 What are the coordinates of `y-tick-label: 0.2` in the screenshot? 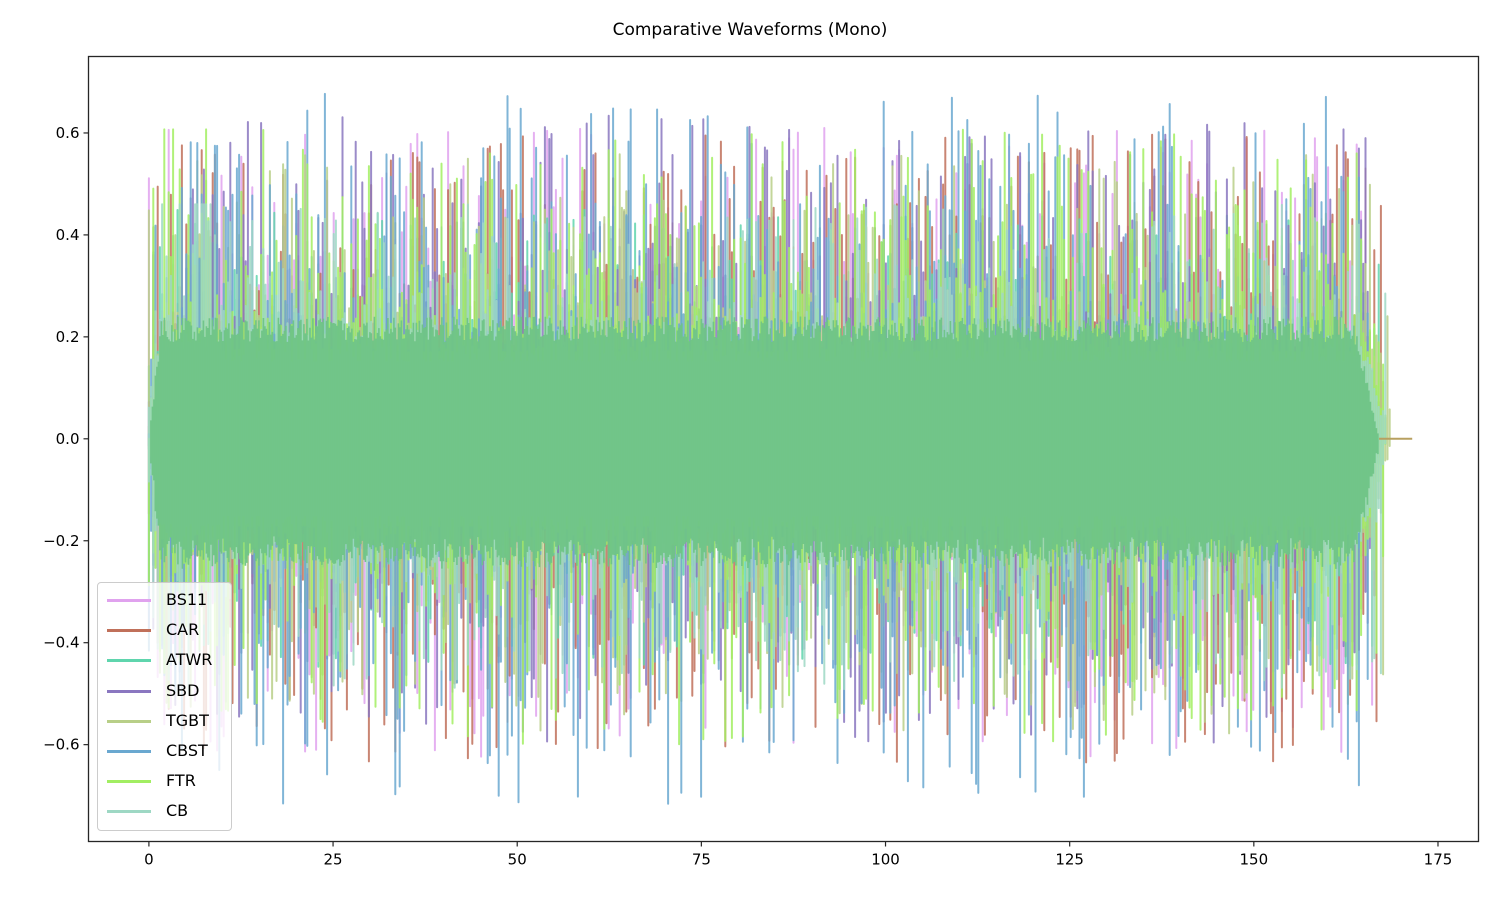 It's located at (68, 337).